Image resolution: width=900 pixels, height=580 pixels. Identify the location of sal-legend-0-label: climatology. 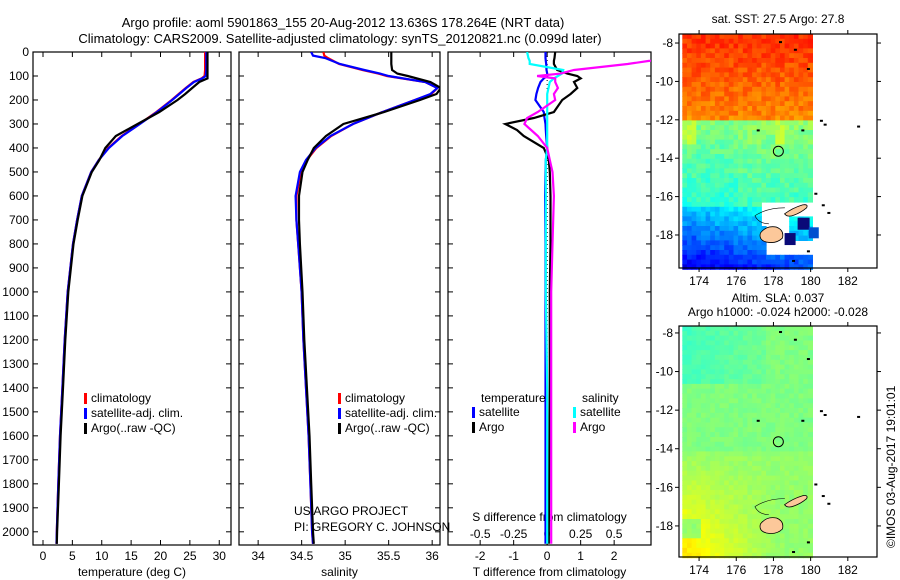
(375, 398).